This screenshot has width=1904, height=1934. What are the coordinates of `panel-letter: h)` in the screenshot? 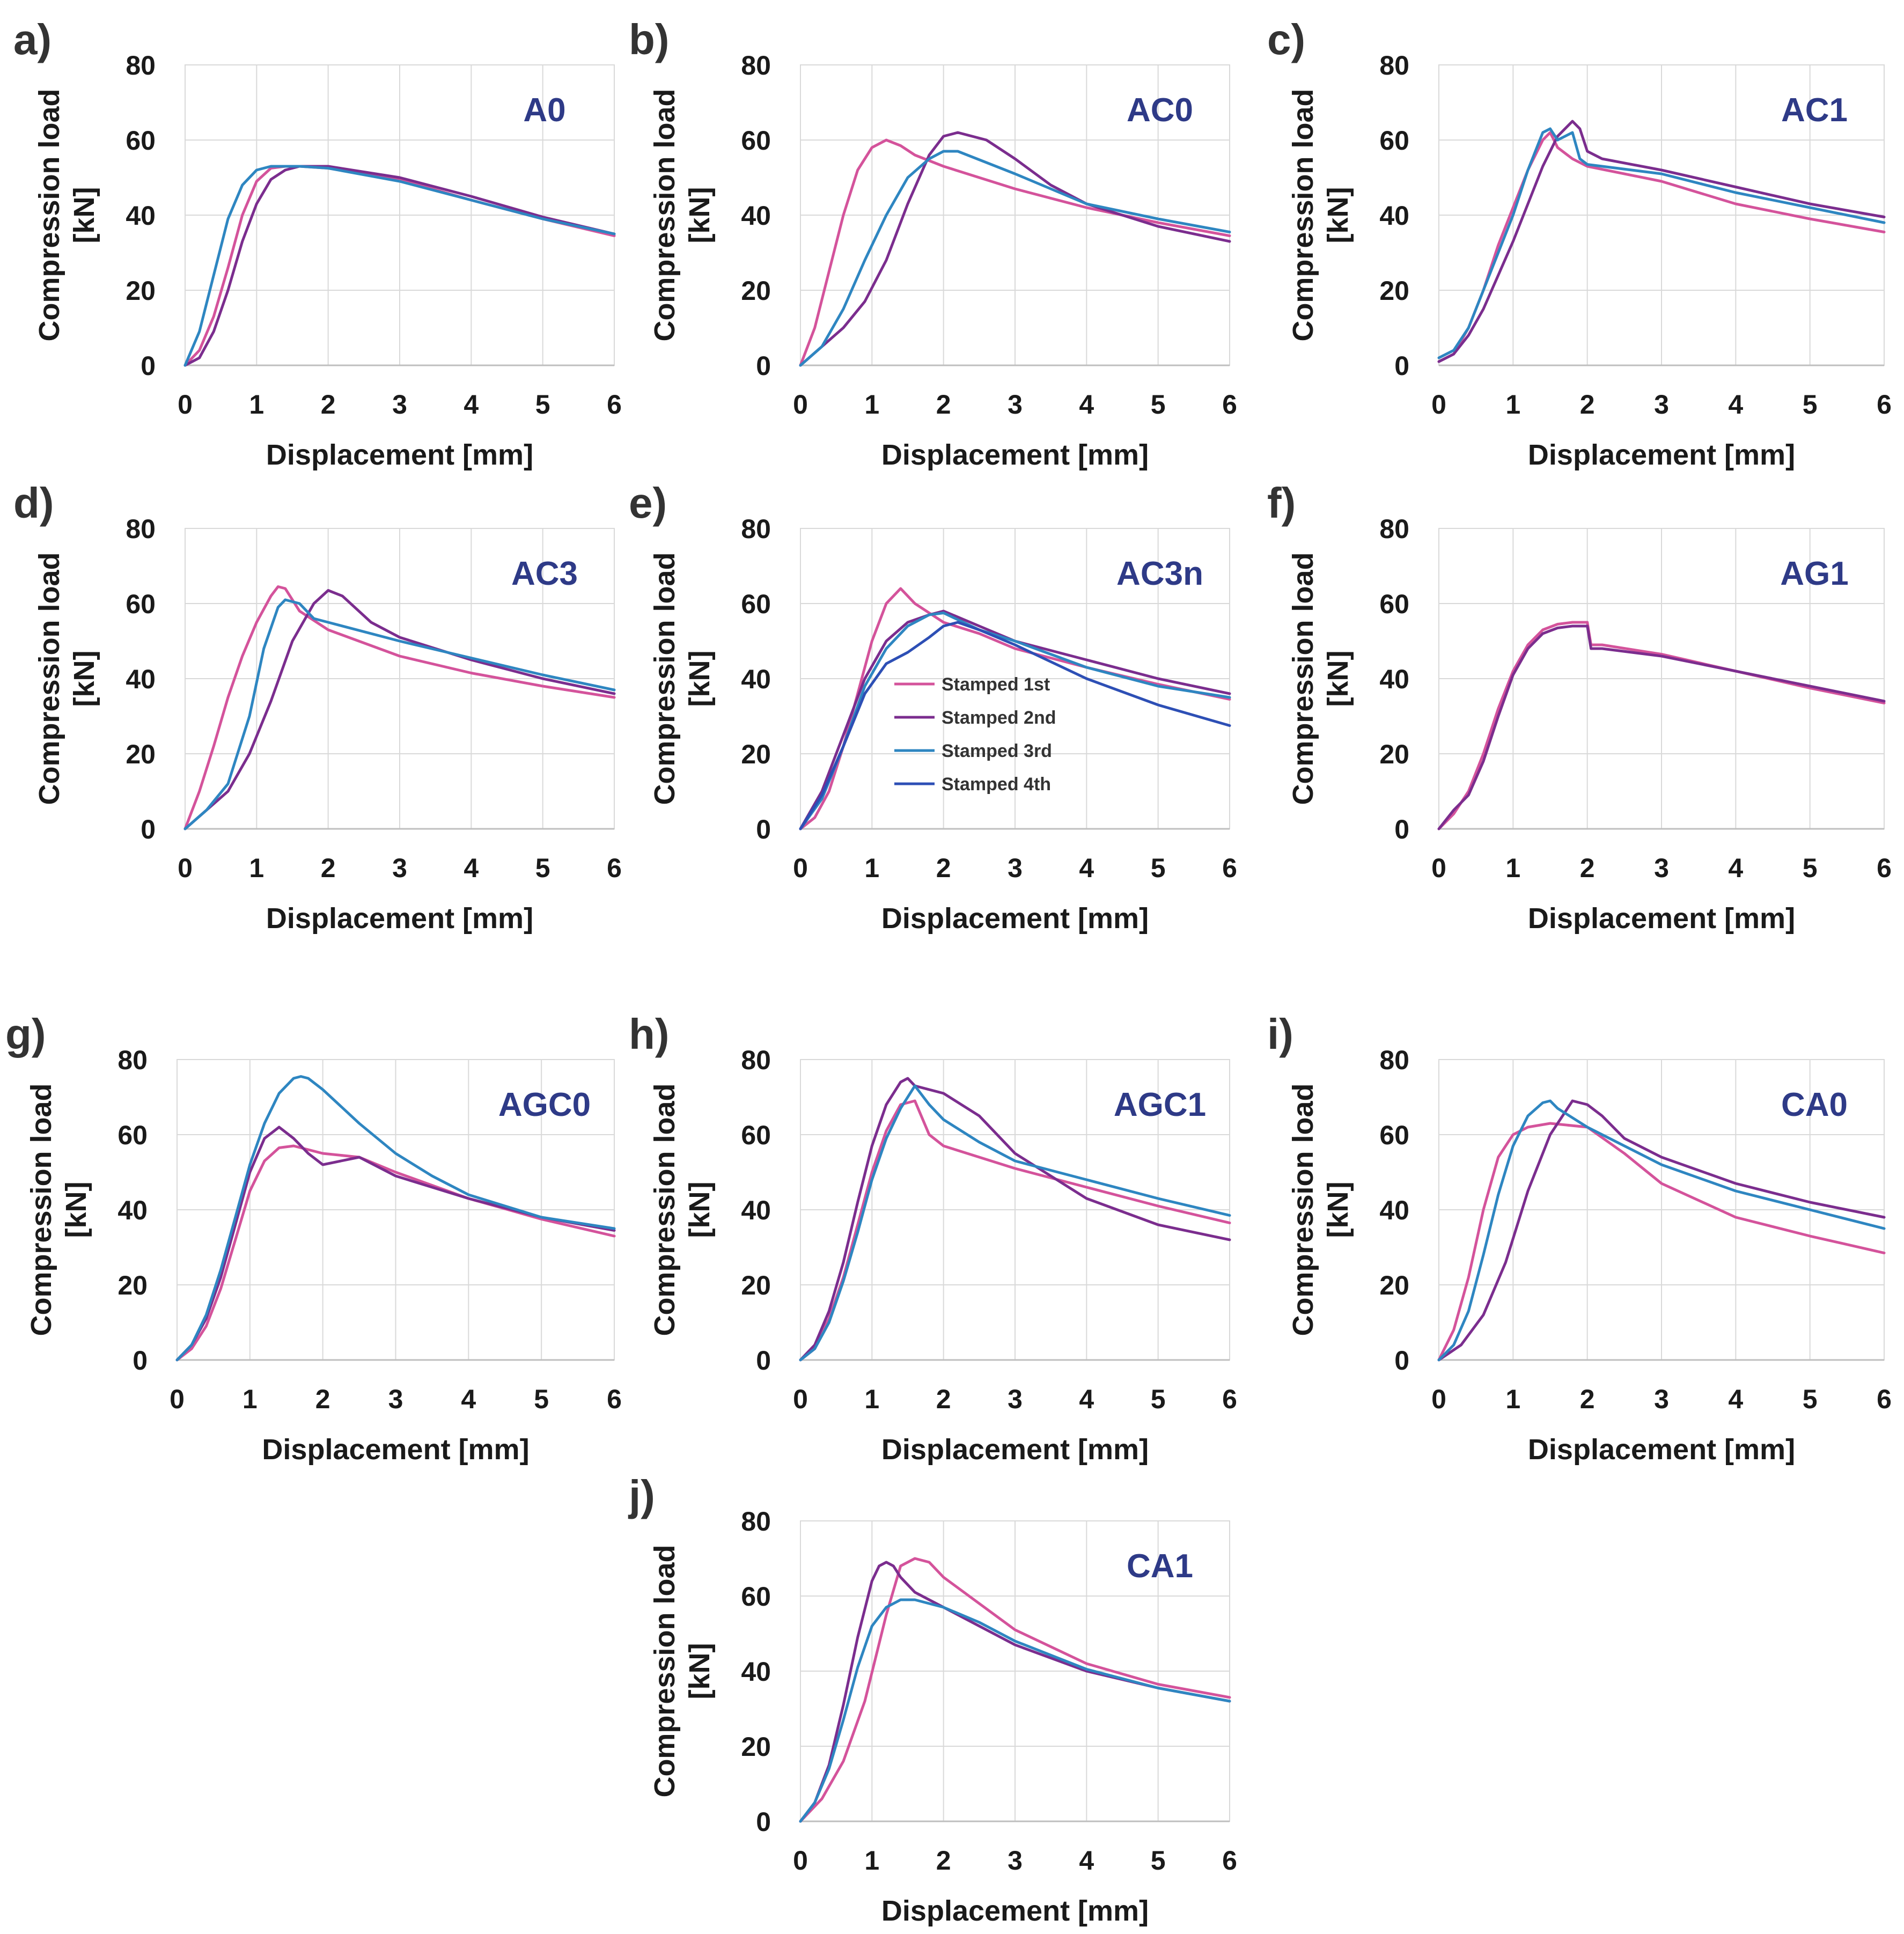 It's located at (649, 1034).